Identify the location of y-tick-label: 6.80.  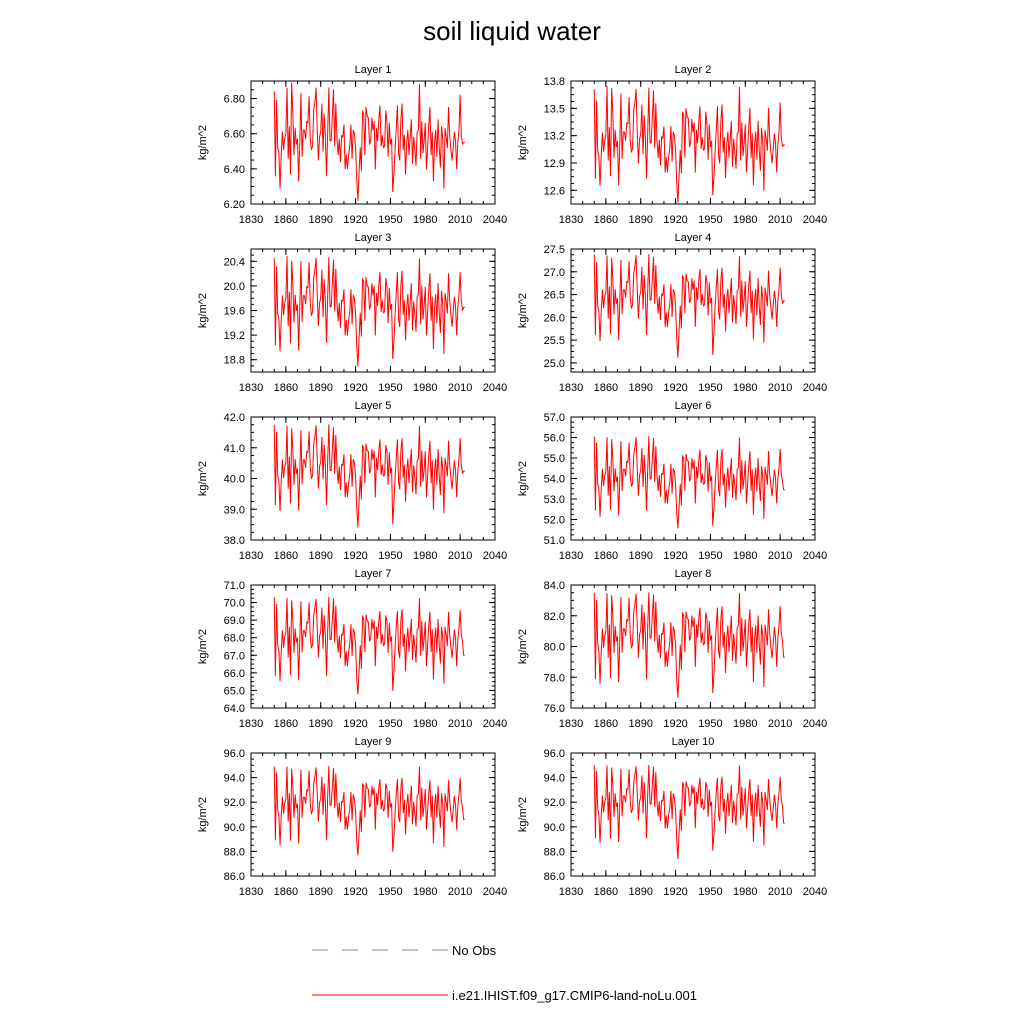
(234, 100).